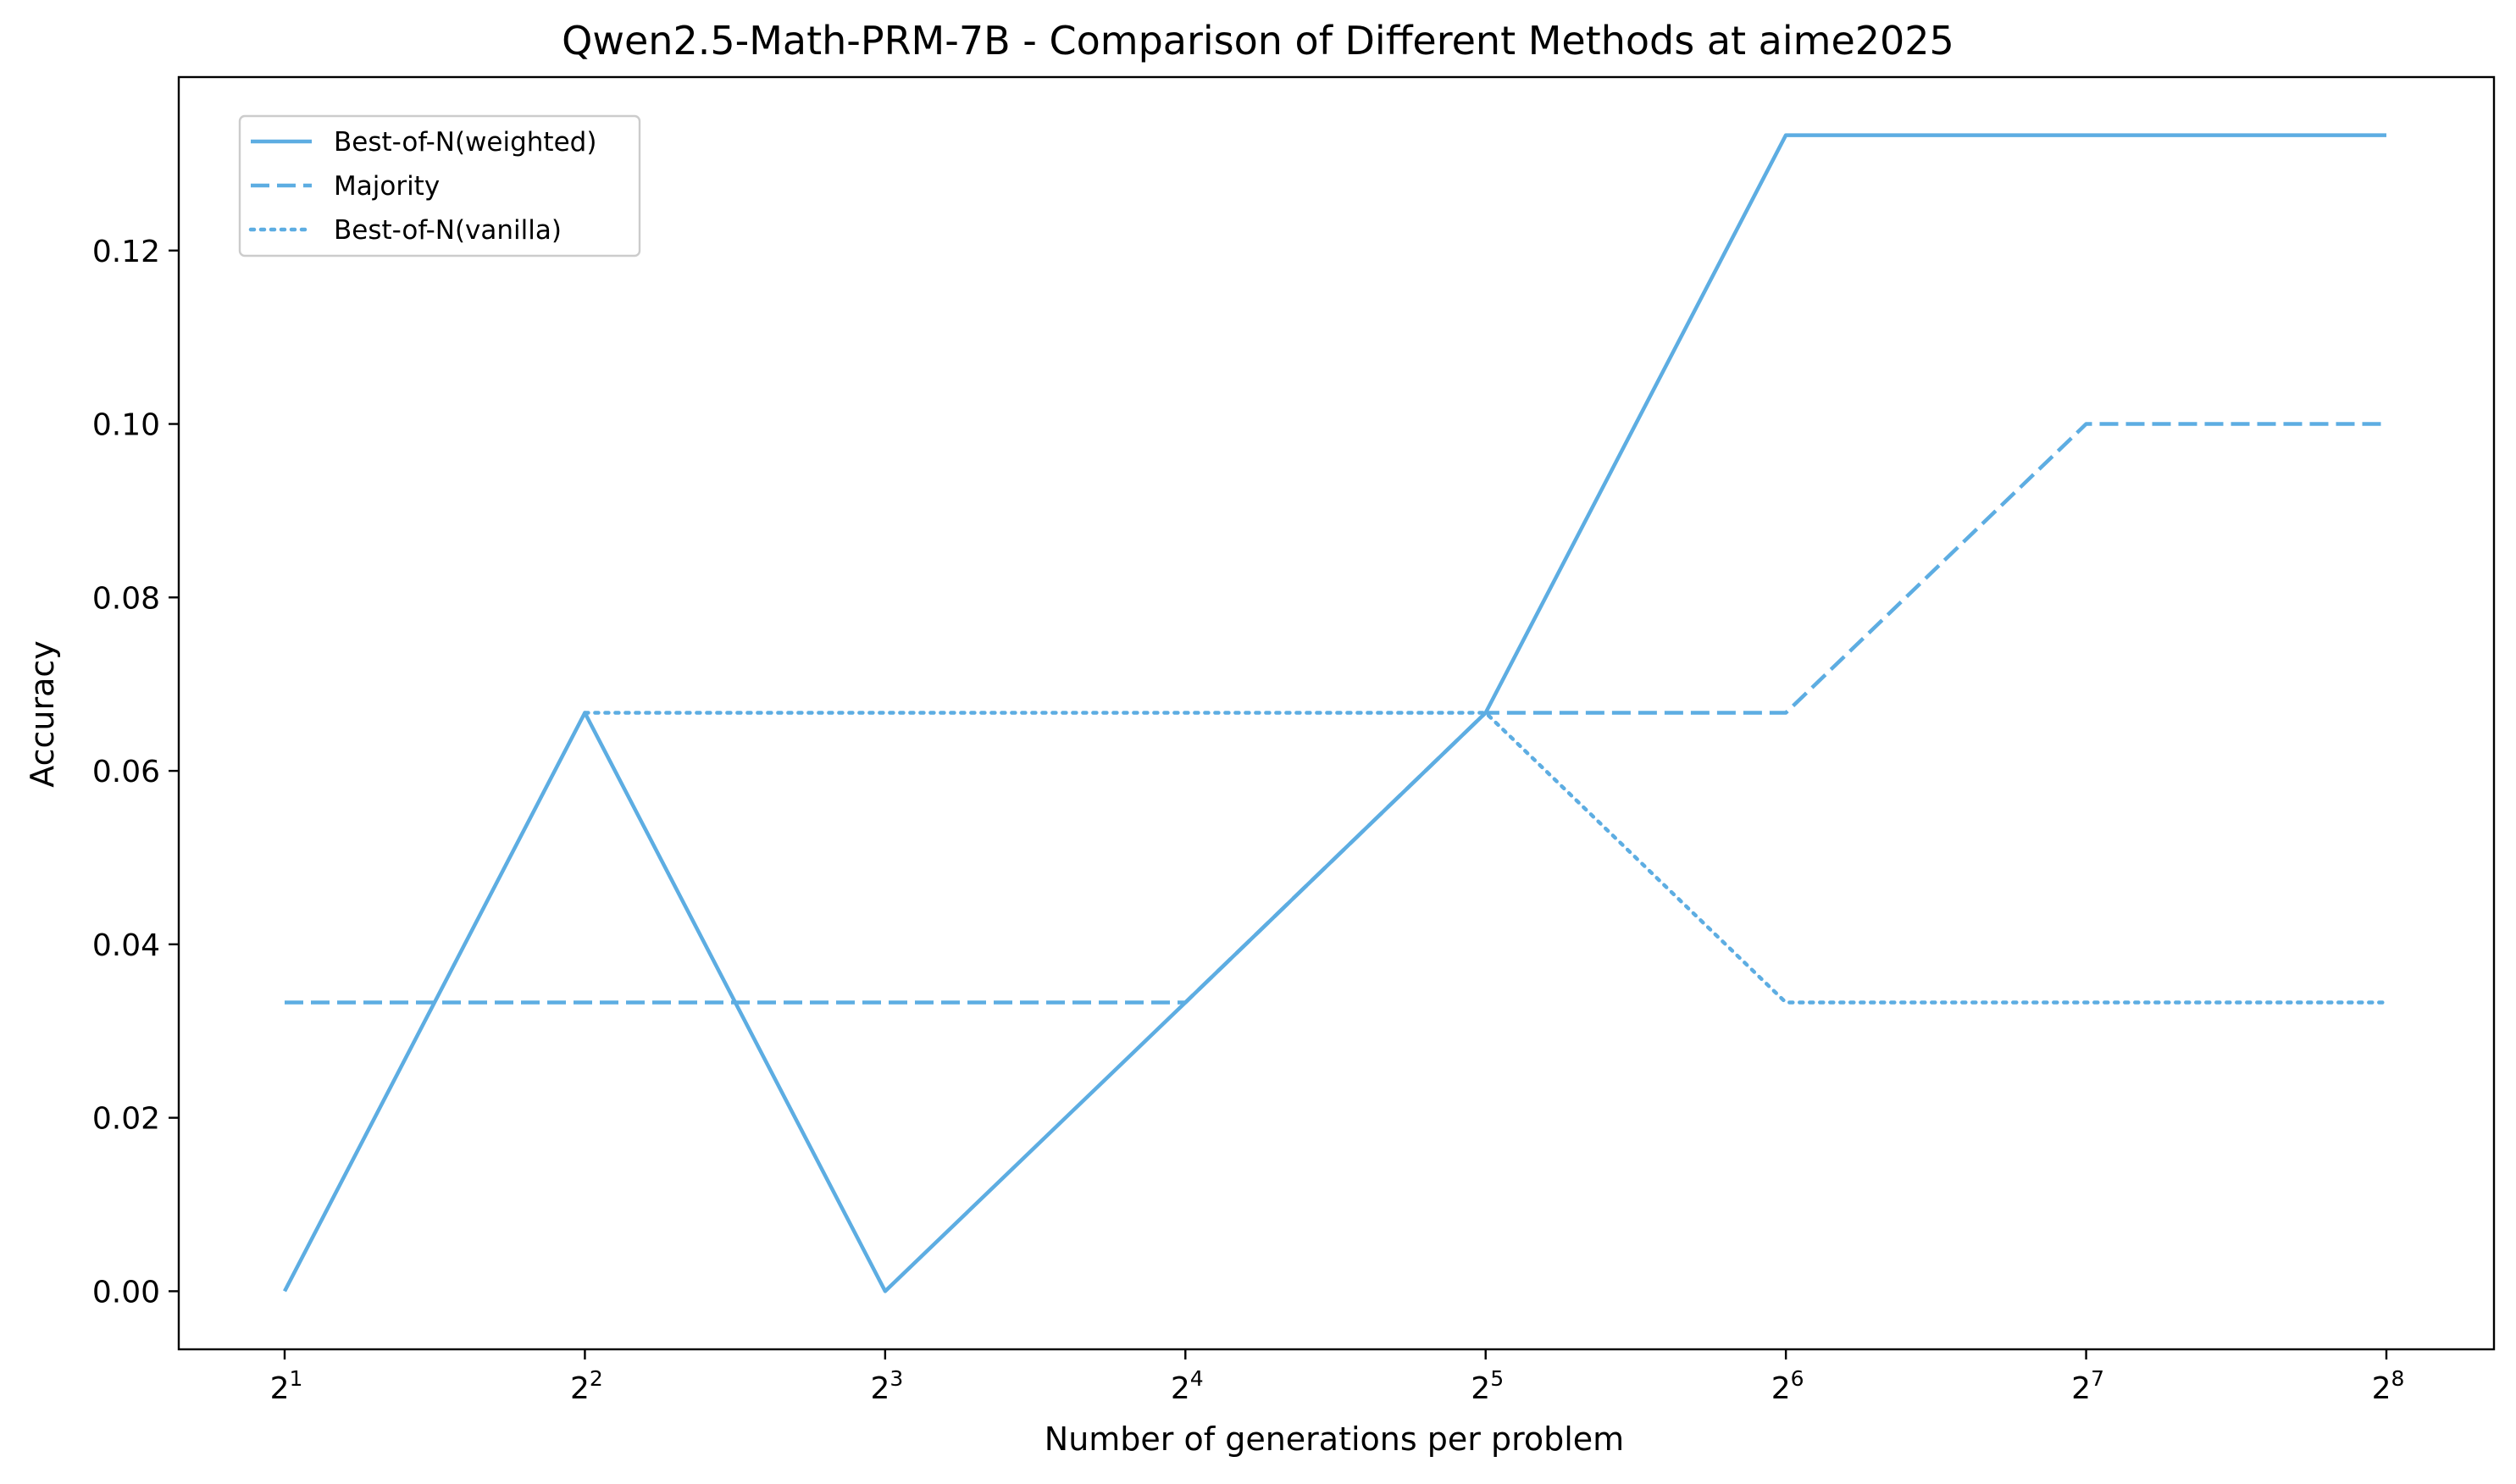  Describe the element at coordinates (126, 598) in the screenshot. I see `y-tick-label: 0.08` at that location.